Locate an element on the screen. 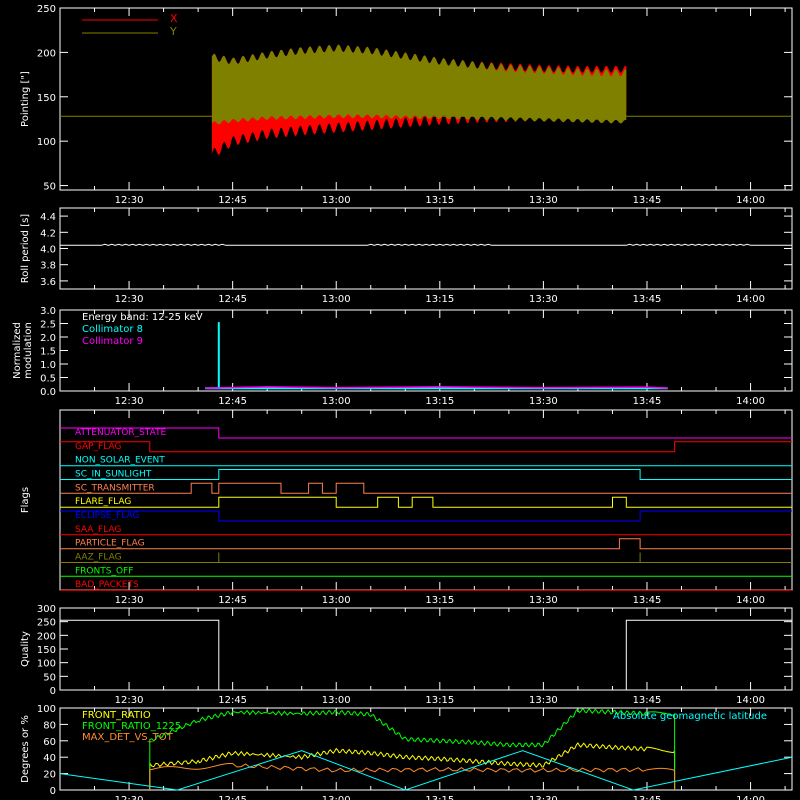  ratios-xtick-label: 13:15 is located at coordinates (439, 797).